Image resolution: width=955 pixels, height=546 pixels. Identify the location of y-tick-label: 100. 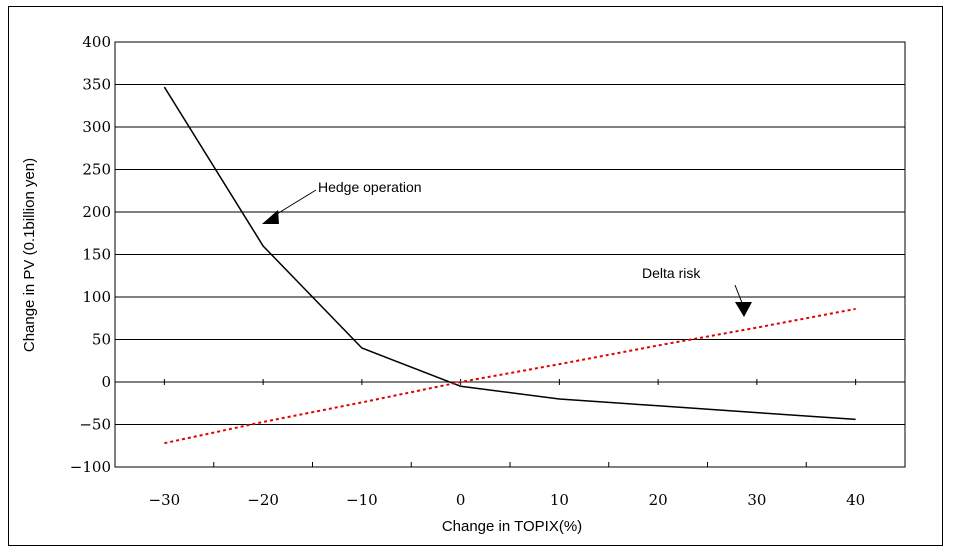
(96, 297).